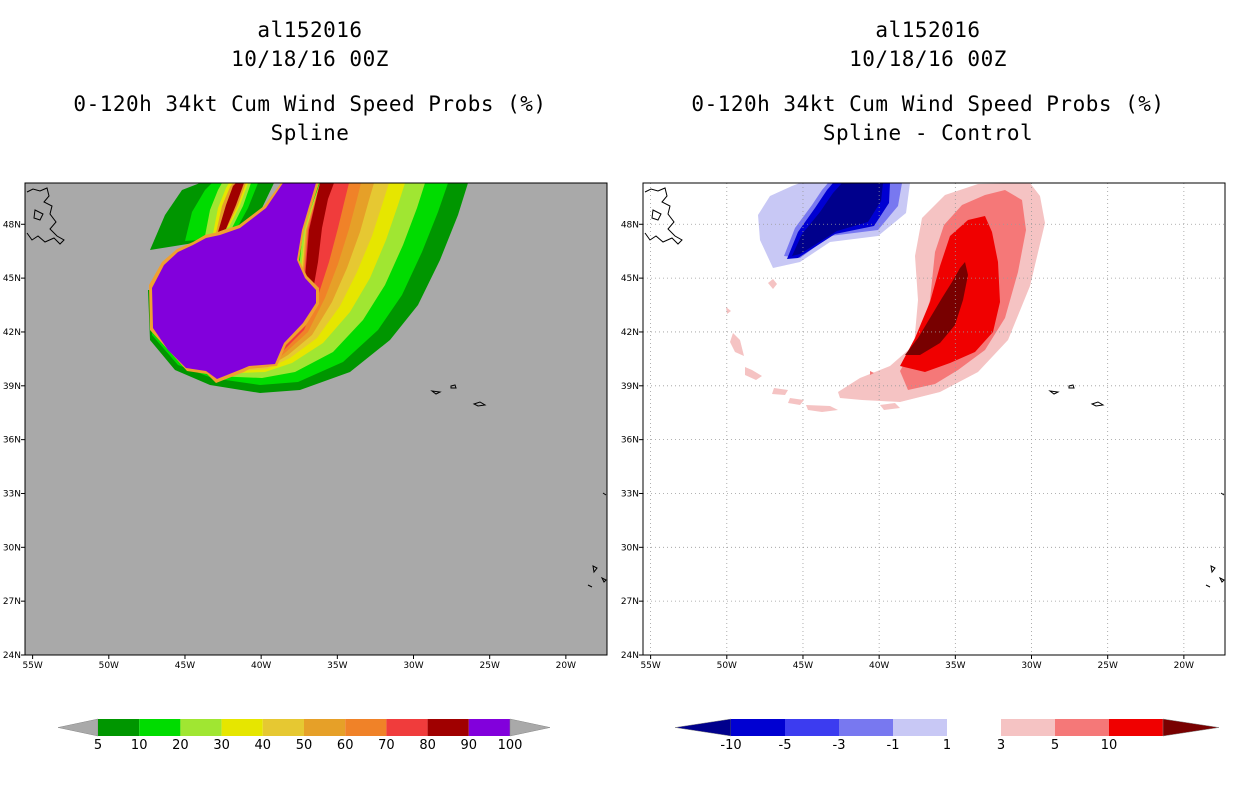  What do you see at coordinates (630, 494) in the screenshot?
I see `right-y-tick-label: 33N` at bounding box center [630, 494].